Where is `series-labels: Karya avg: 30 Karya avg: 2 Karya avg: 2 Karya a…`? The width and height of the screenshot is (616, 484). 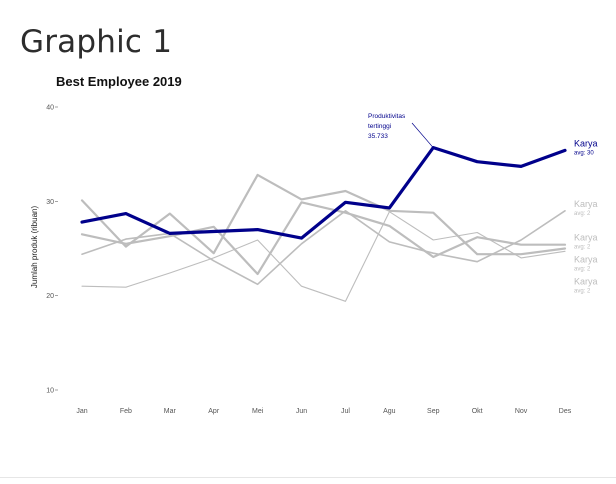
series-labels: Karya avg: 30 Karya avg: 2 Karya avg: 2 Karya a… is located at coordinates (586, 216).